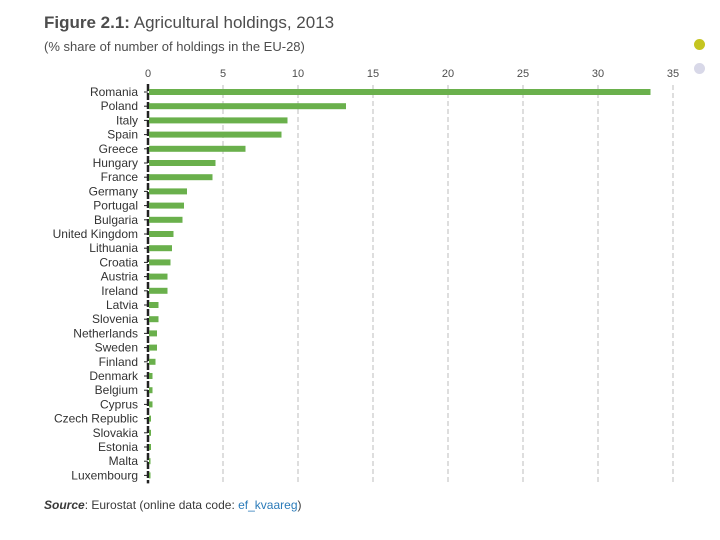 This screenshot has height=540, width=720. What do you see at coordinates (116, 433) in the screenshot?
I see `category-label: Slovakia` at bounding box center [116, 433].